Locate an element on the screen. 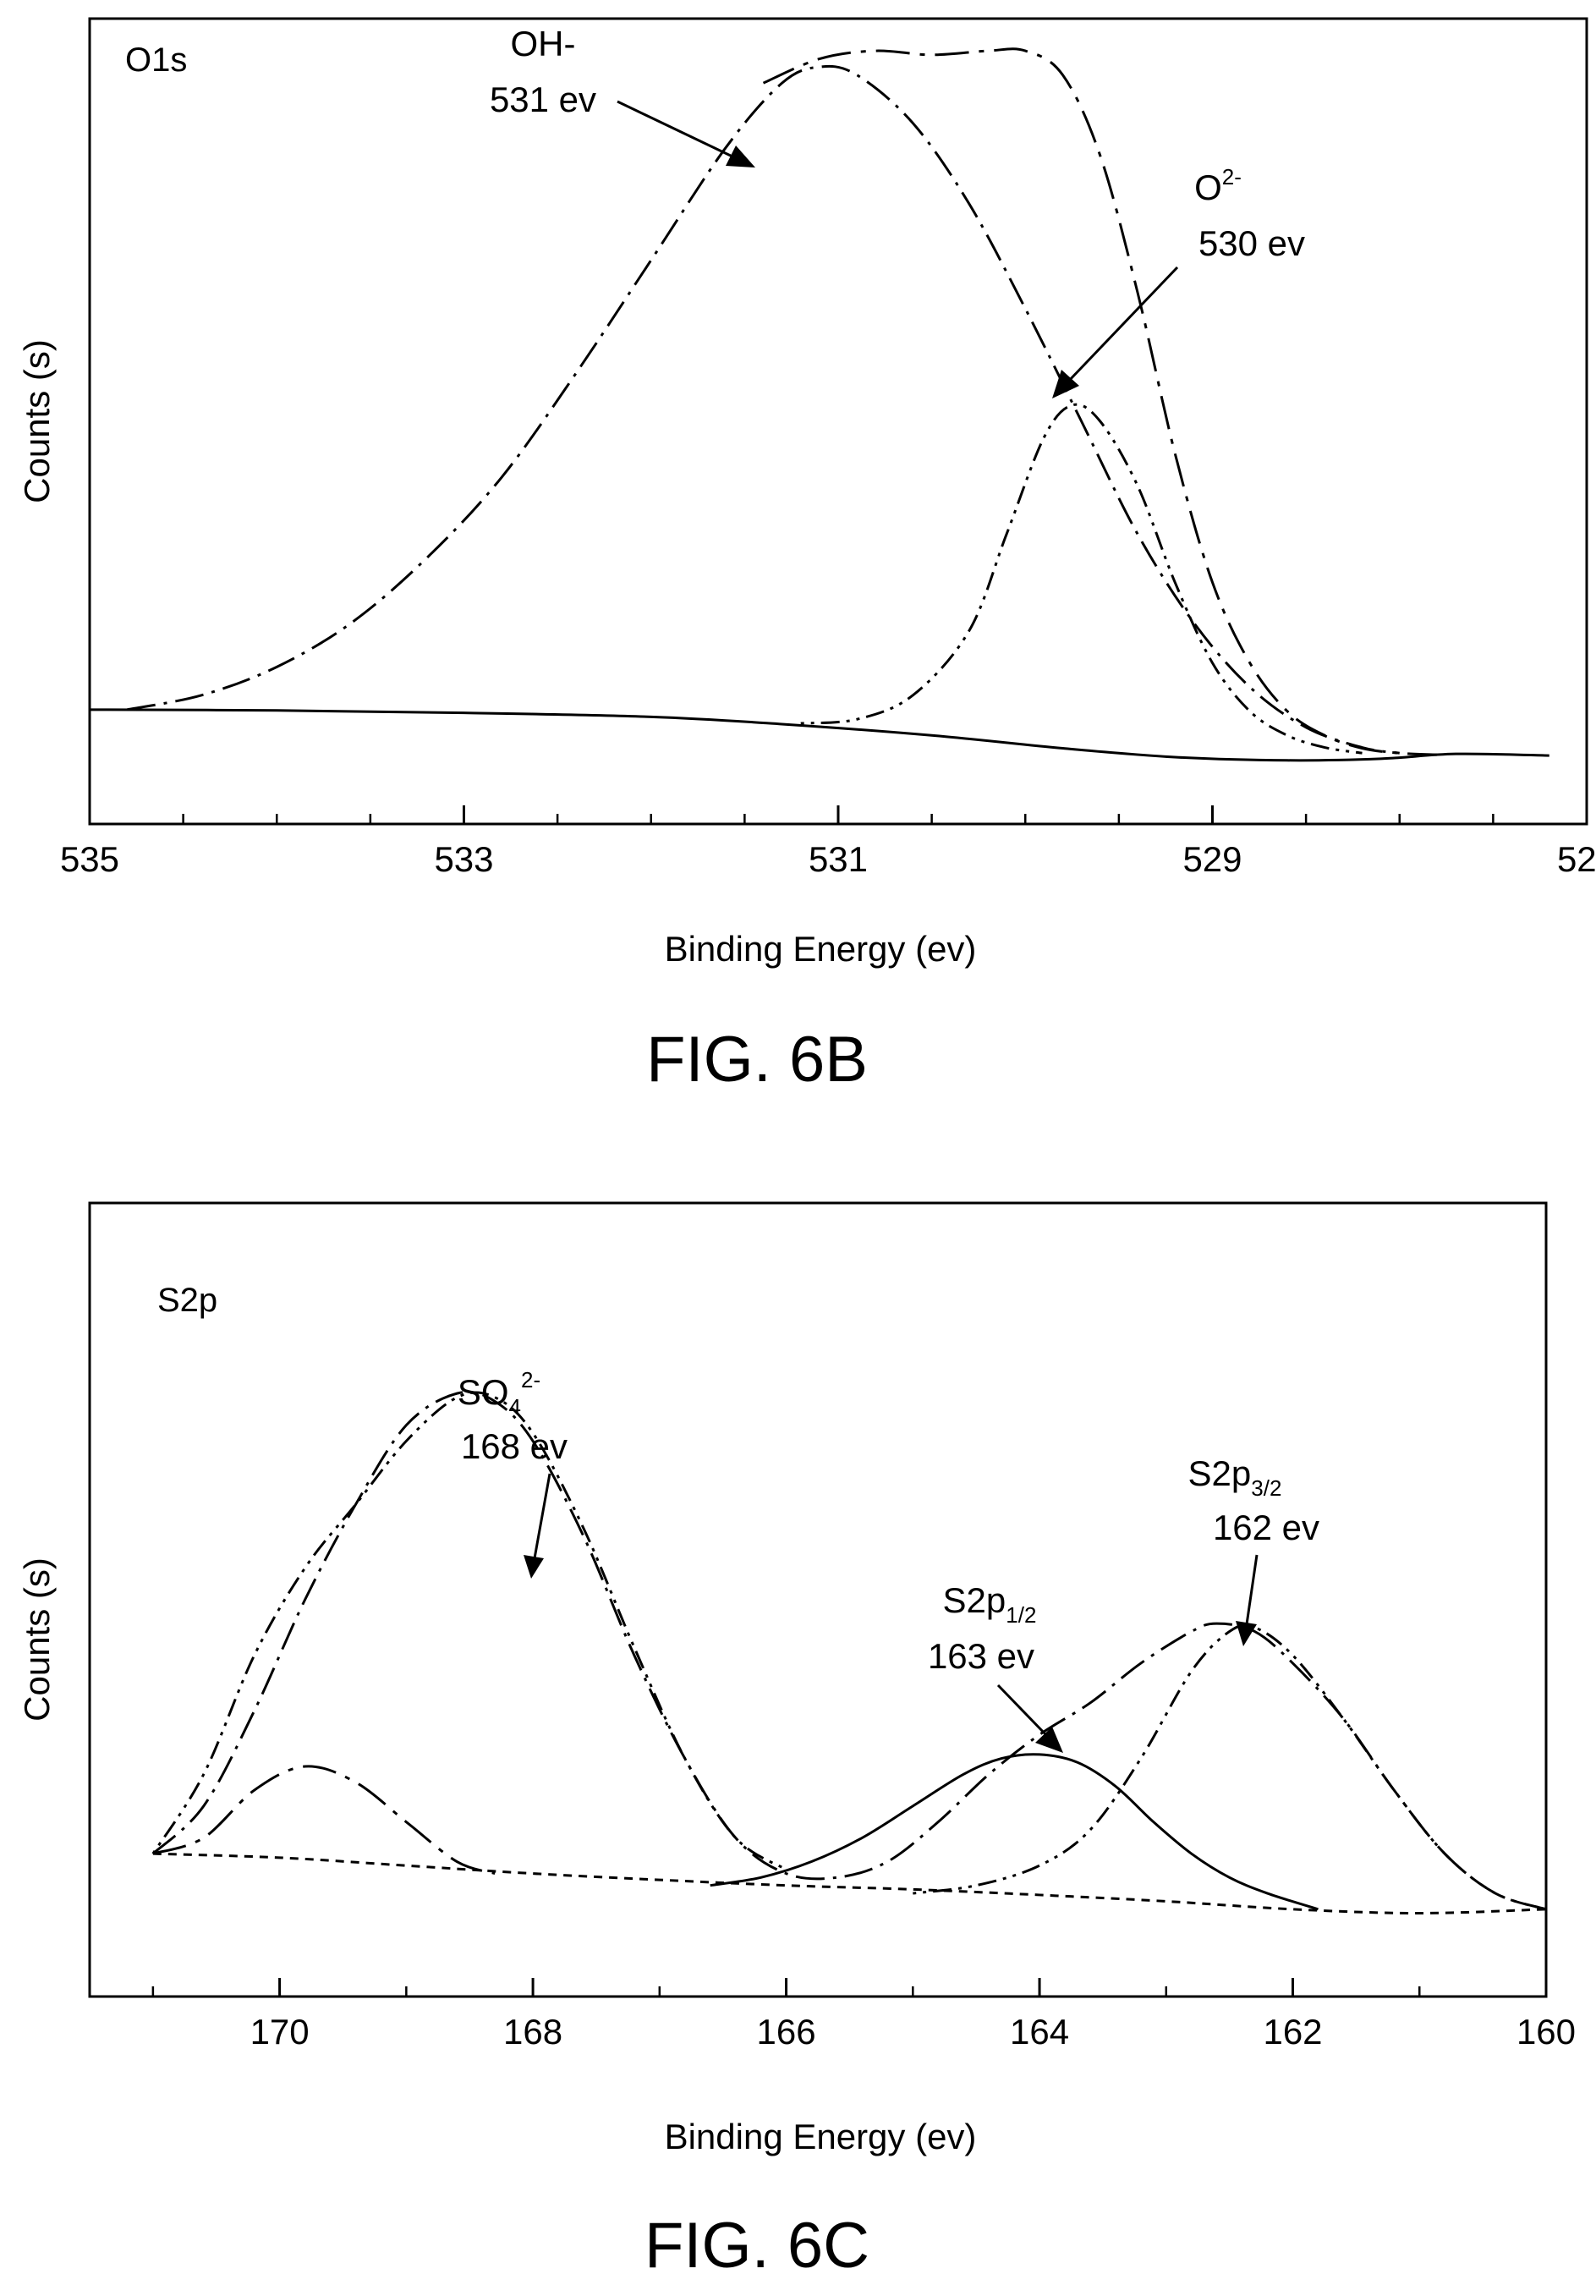  x-axis-tick-labels: 535 533 531 529 527 is located at coordinates (828, 859).